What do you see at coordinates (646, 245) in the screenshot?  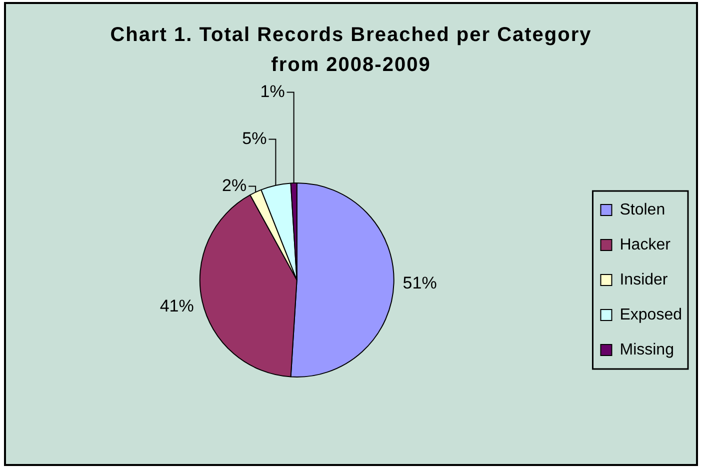 I see `legend-label: Hacker` at bounding box center [646, 245].